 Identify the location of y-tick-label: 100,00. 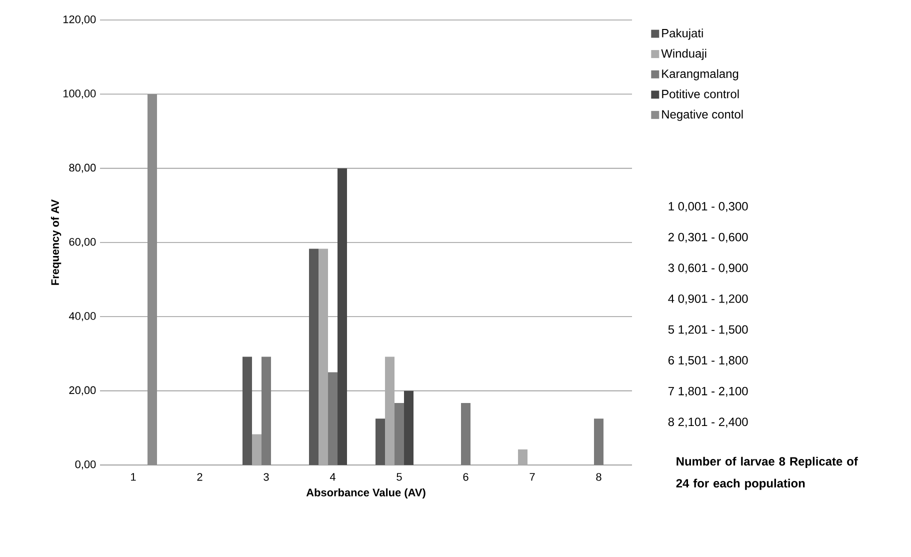
(79, 94).